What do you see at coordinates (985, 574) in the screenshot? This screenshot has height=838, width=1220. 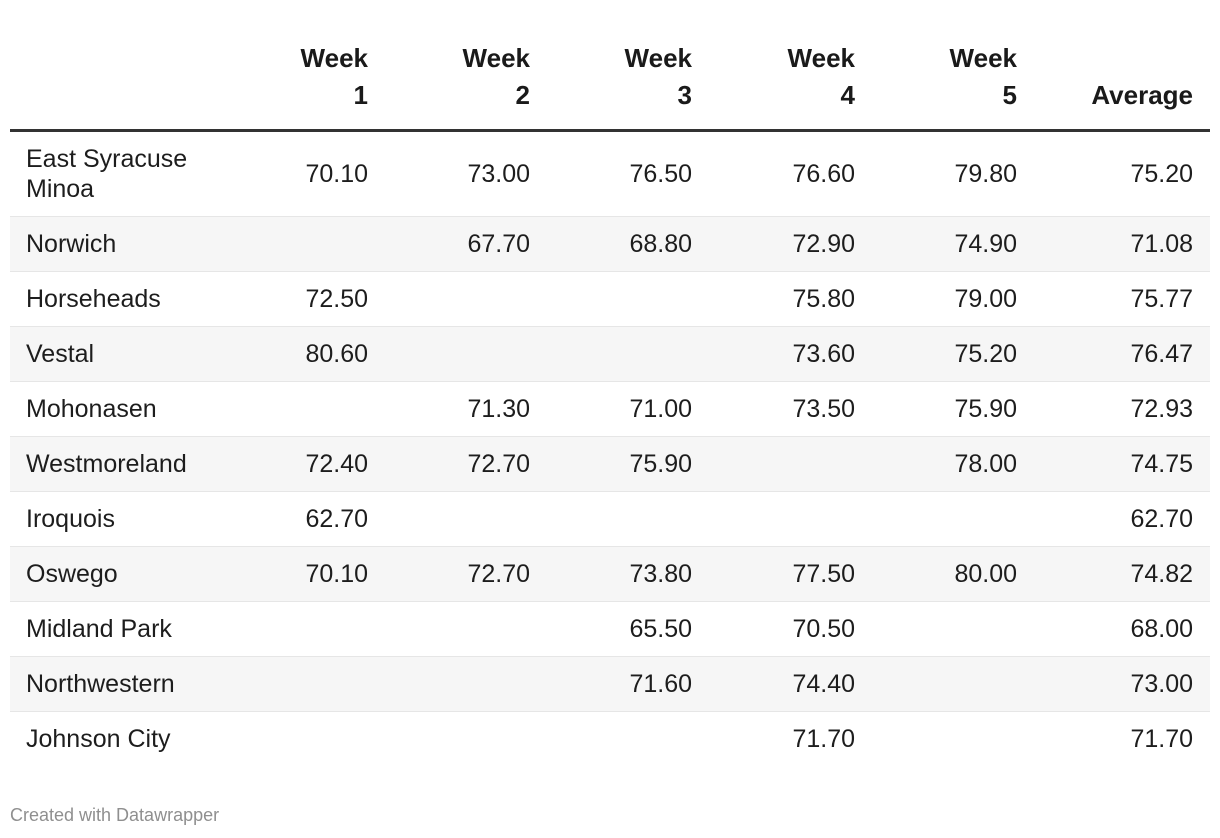 I see `value-cell: 80.00` at bounding box center [985, 574].